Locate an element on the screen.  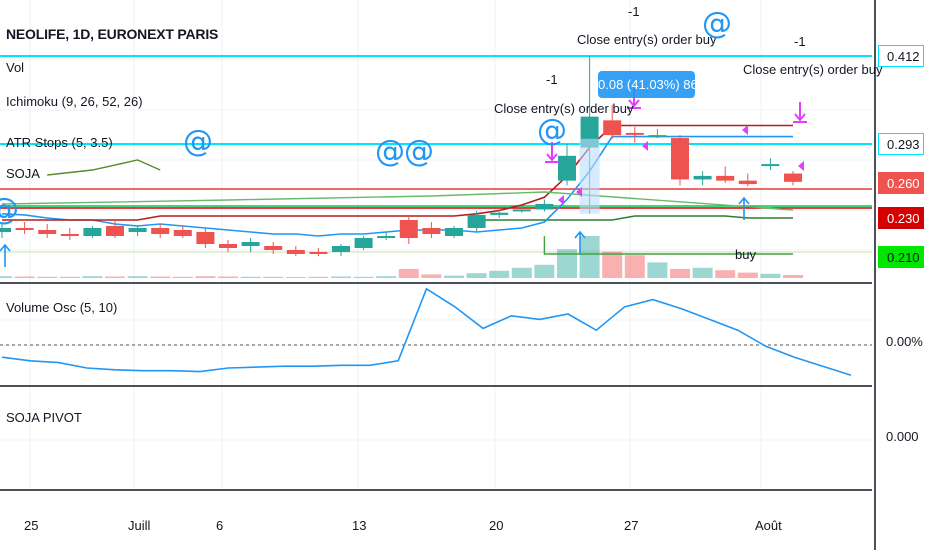
indicator-volume-osc-label: Volume Osc (5, 10) is located at coordinates (62, 307).